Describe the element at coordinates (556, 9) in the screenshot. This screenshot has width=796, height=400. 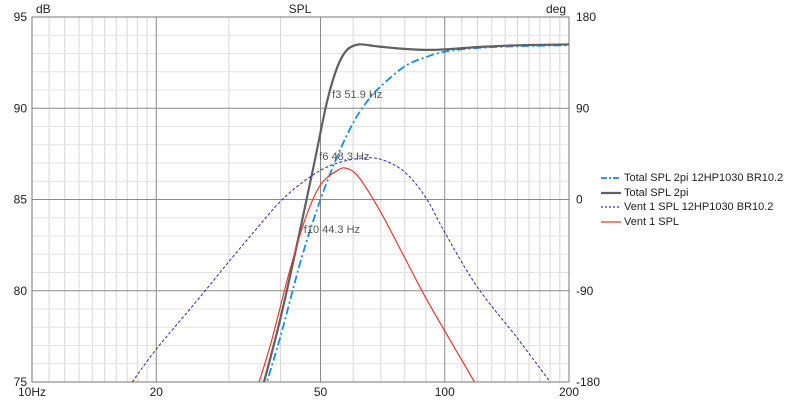
I see `y-right-unit: deg` at that location.